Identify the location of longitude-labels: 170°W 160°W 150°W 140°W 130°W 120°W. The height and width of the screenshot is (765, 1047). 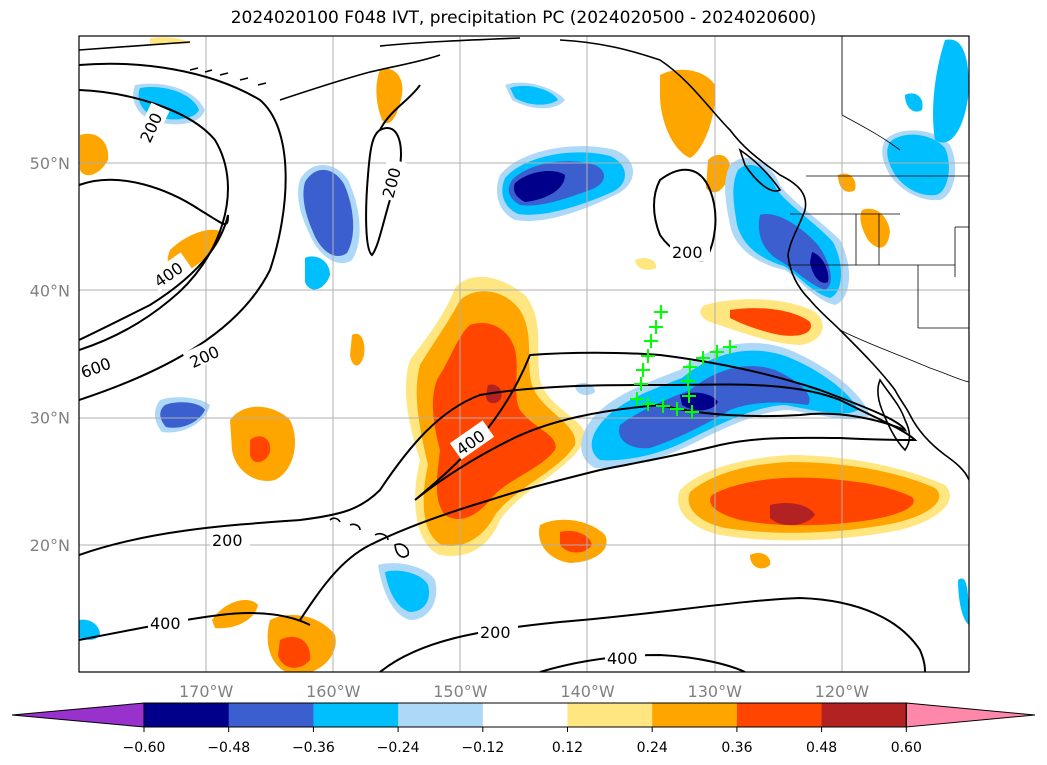
(524, 691).